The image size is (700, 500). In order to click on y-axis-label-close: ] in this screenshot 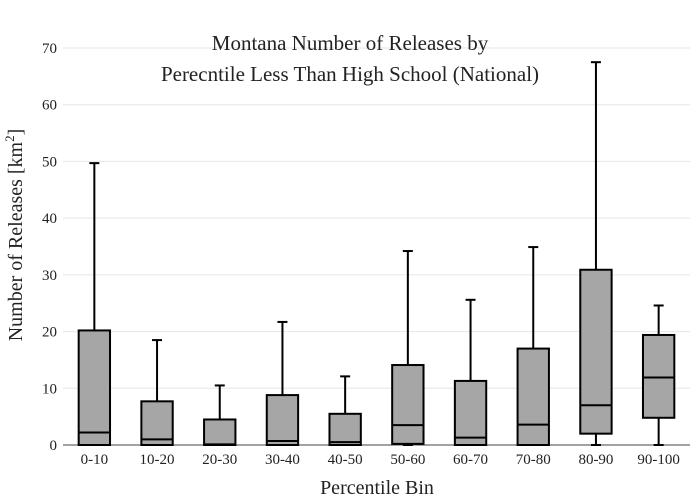, I will do `click(16, 132)`.